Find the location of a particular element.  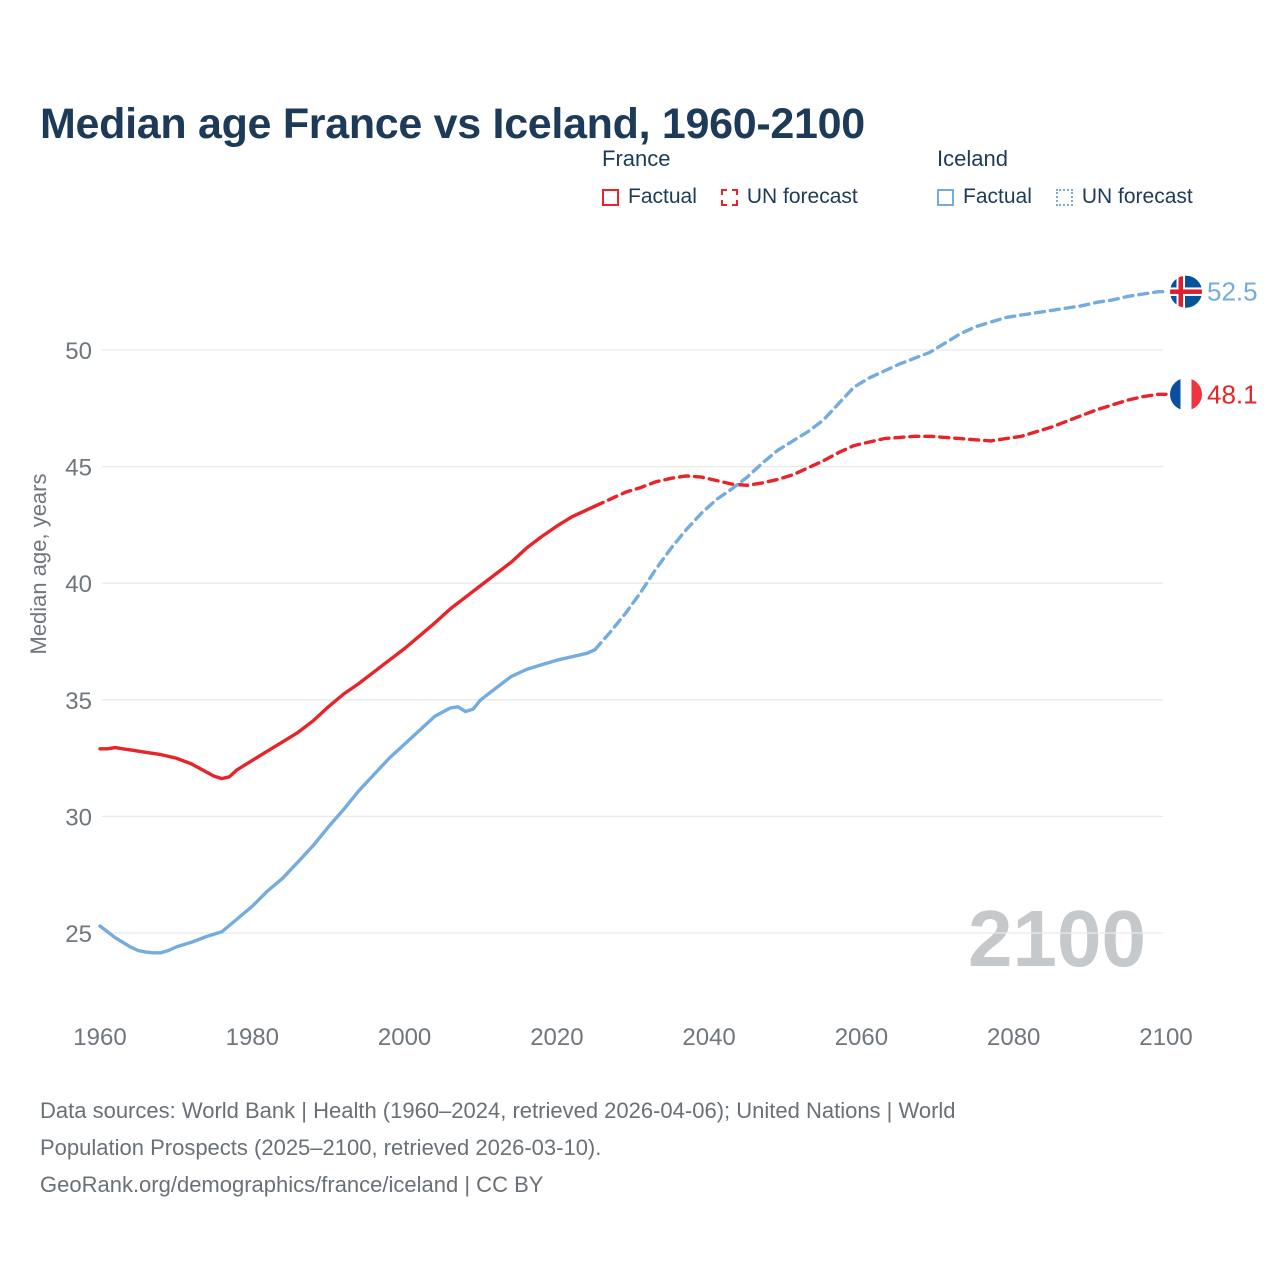

watermark-endyear: 2100 is located at coordinates (1057, 938).